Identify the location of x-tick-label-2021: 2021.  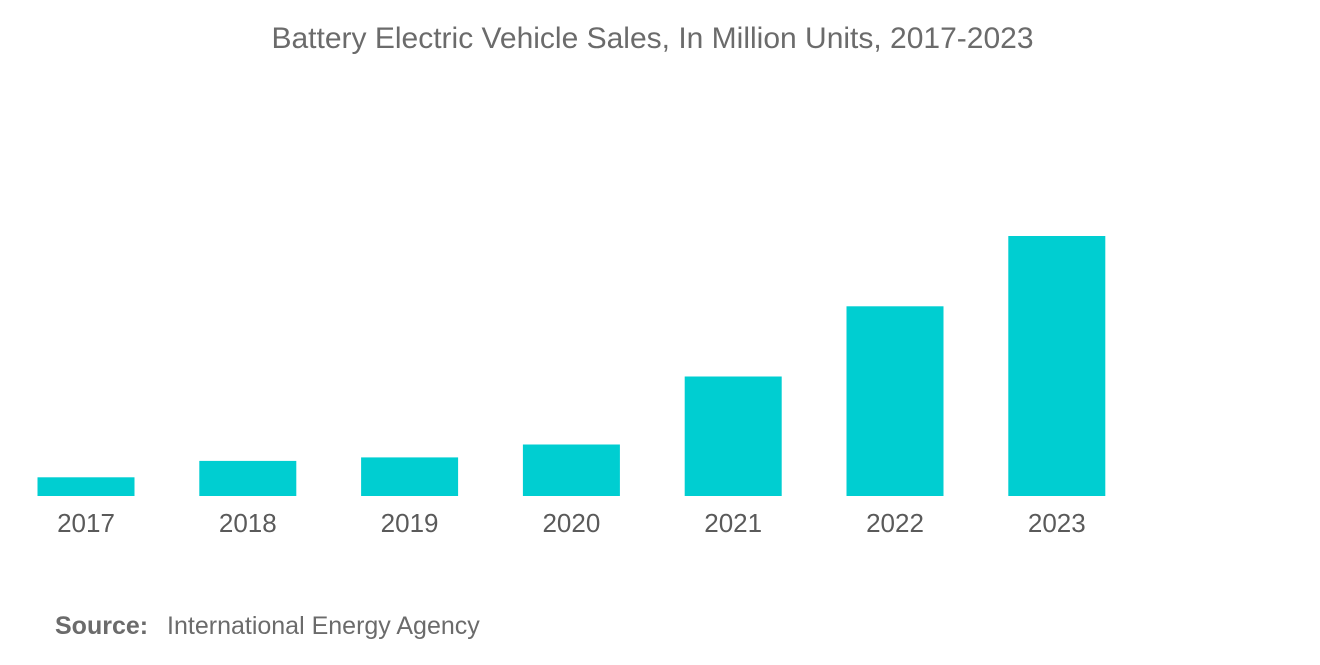
(733, 523).